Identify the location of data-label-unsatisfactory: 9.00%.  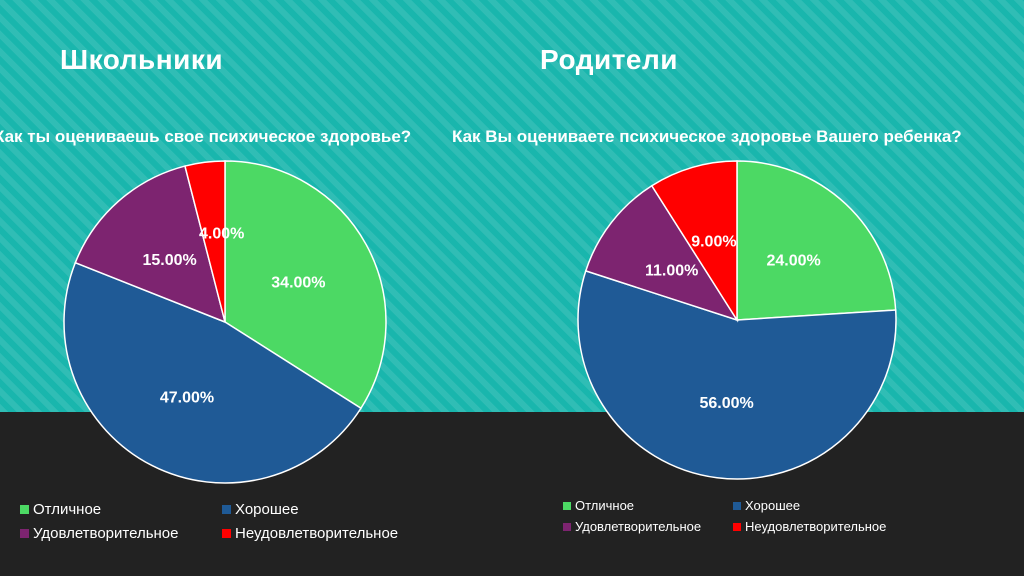
(713, 242).